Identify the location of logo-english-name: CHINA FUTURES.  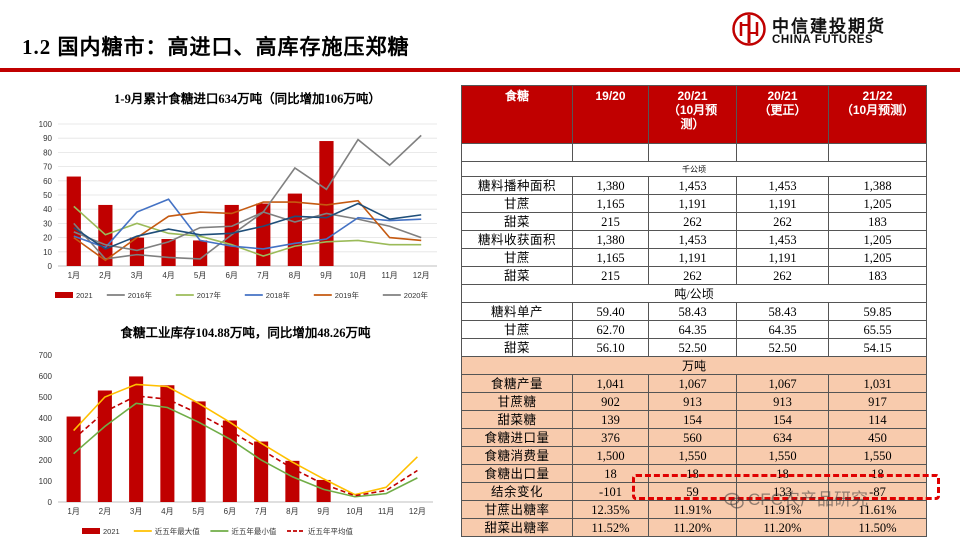
(823, 40).